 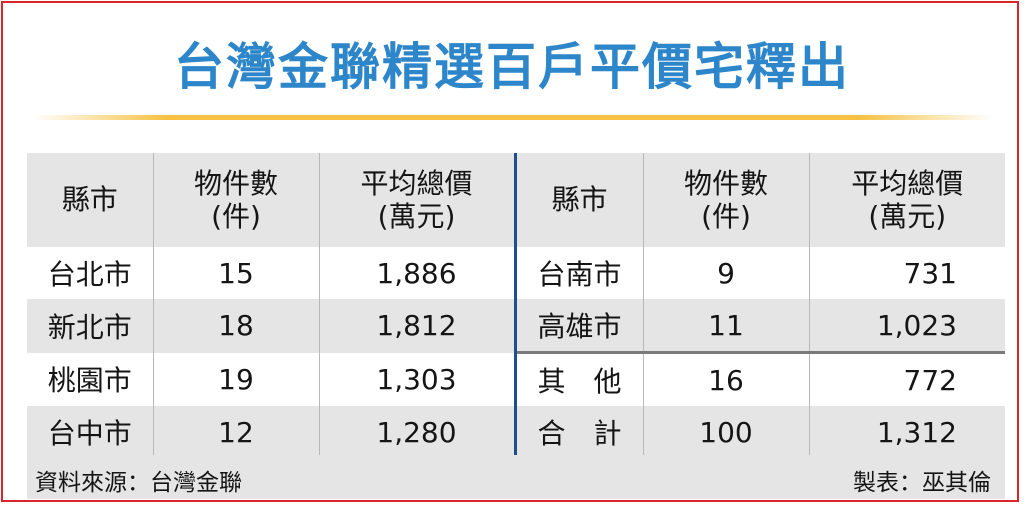 I want to click on data-source-note: 資料來源：台灣金聯, so click(x=138, y=483).